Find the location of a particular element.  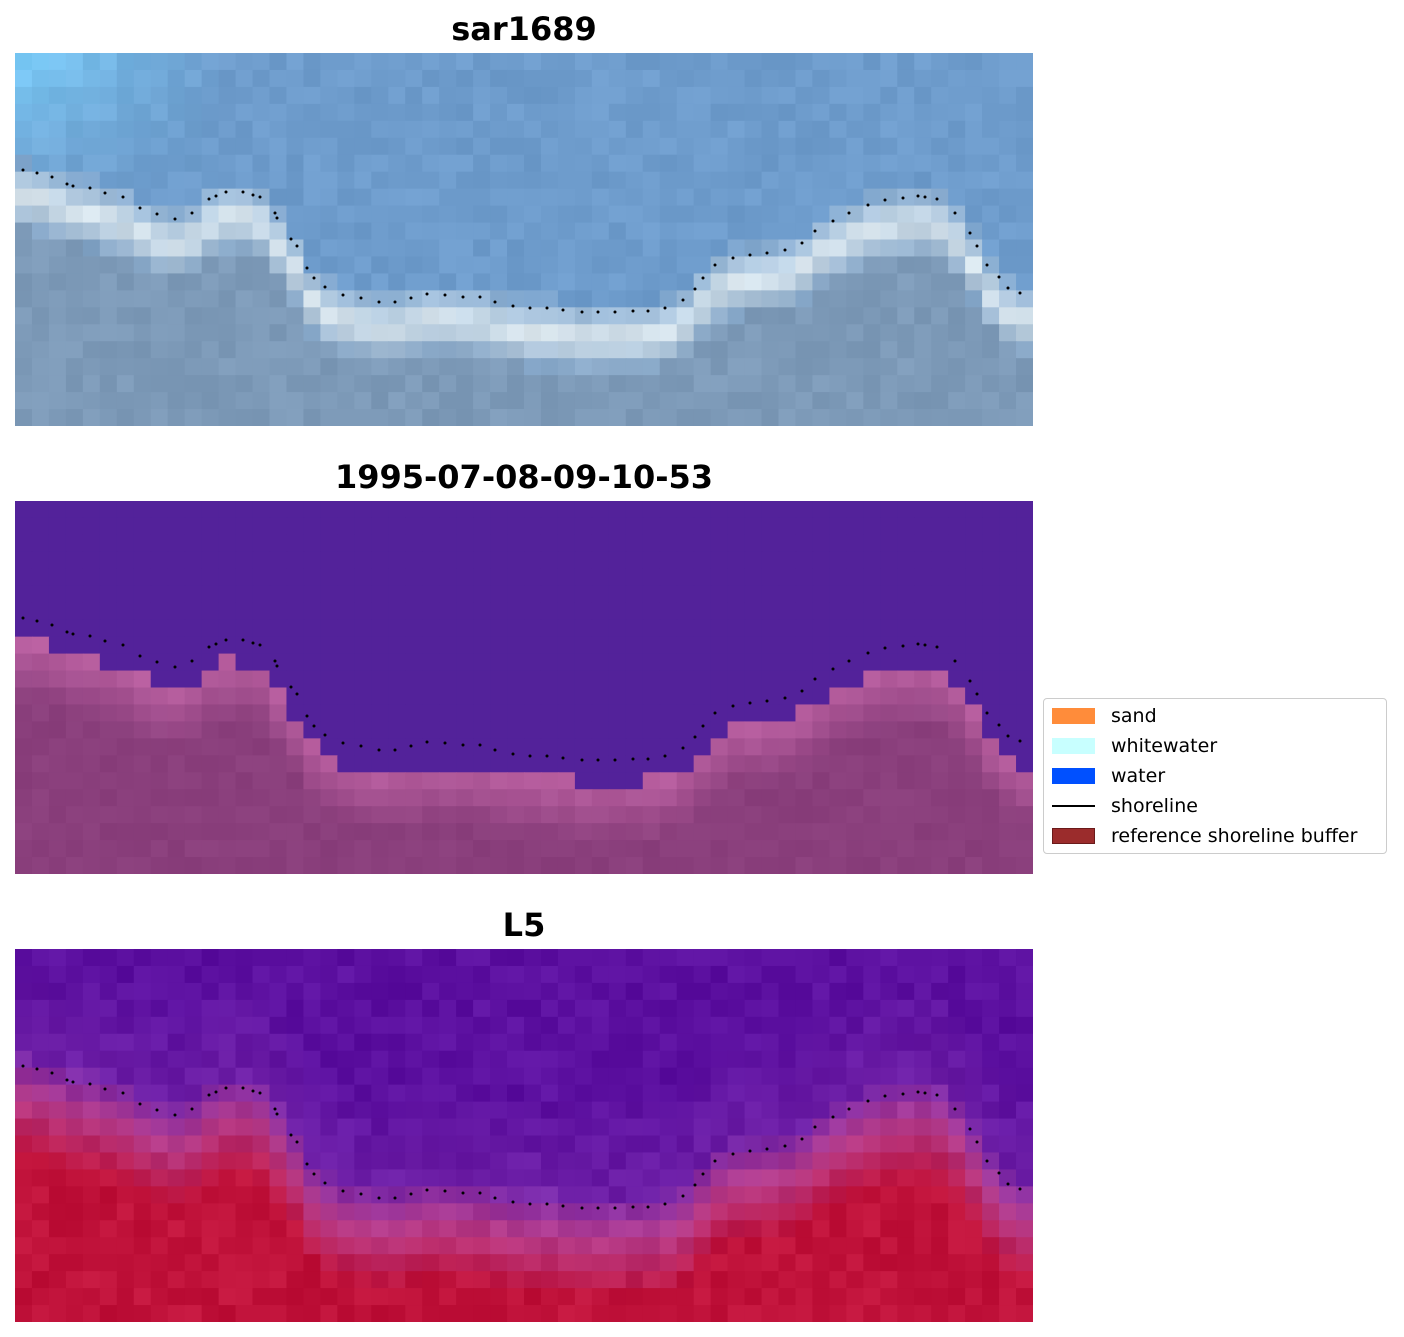

legend-label: reference shoreline buffer is located at coordinates (1234, 836).